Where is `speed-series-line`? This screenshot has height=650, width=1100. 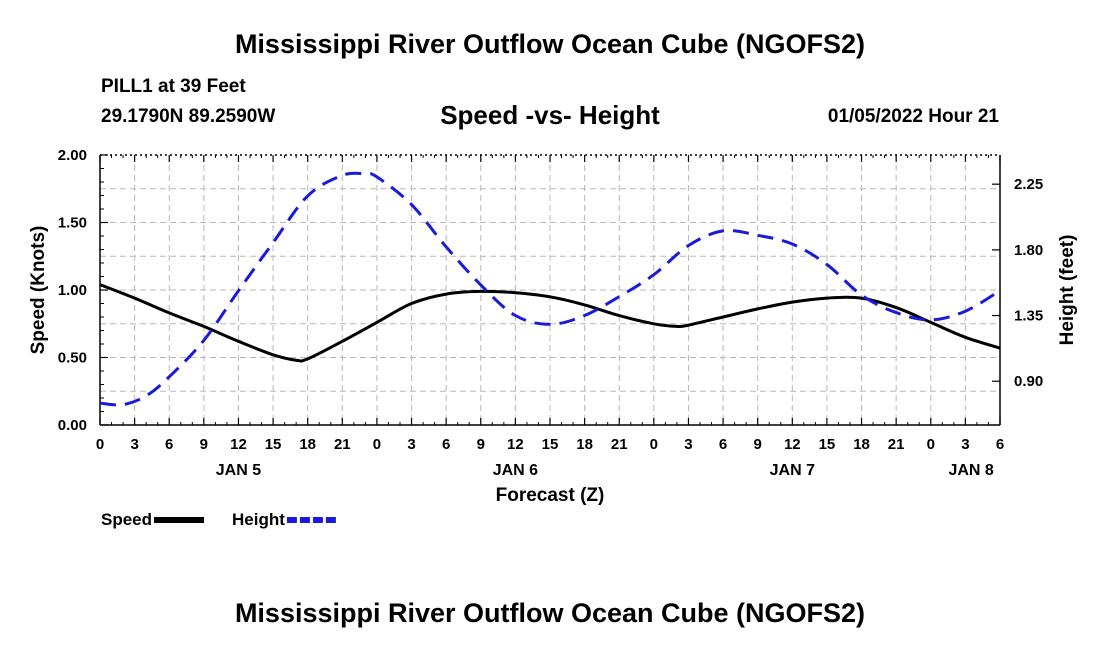
speed-series-line is located at coordinates (550, 323).